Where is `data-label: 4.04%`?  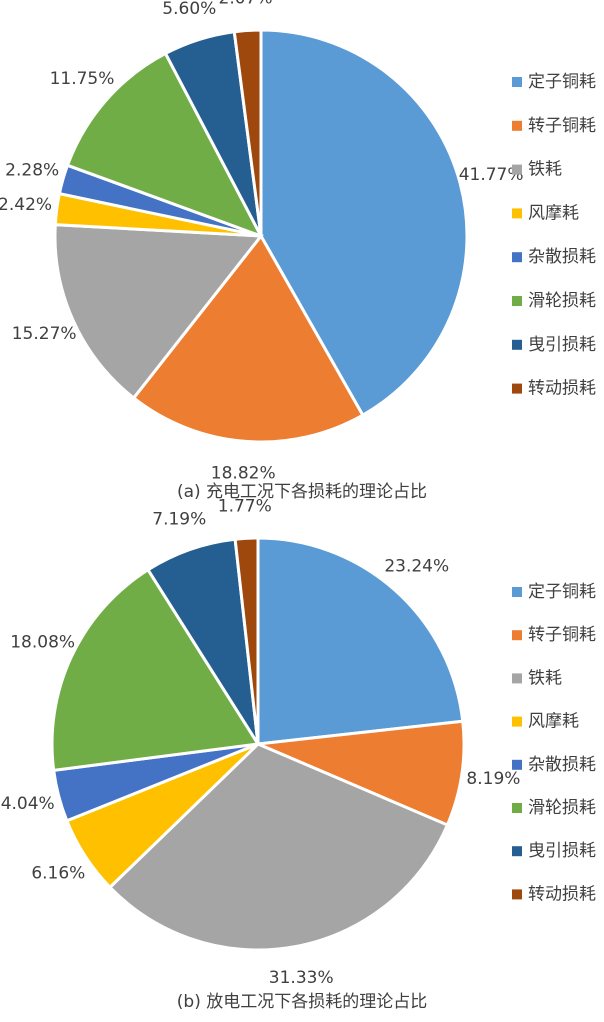 data-label: 4.04% is located at coordinates (28, 804).